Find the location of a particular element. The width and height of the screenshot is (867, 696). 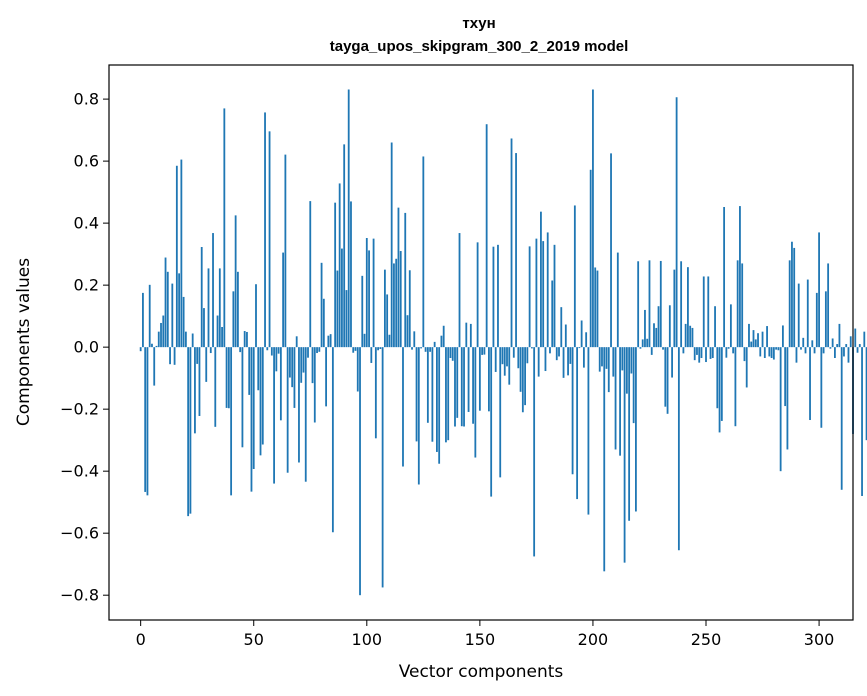

x-tick-label: 0 is located at coordinates (141, 639).